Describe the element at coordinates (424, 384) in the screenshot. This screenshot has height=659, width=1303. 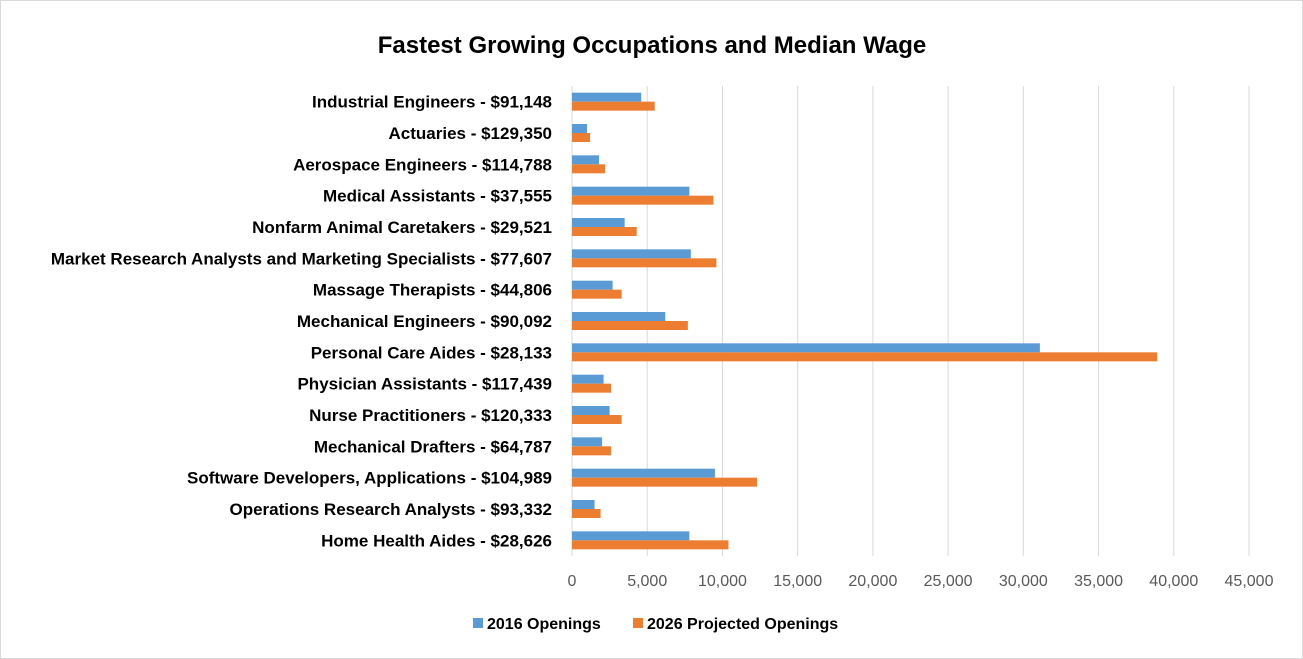
I see `category-label: Physician Assistants - $117,439` at that location.